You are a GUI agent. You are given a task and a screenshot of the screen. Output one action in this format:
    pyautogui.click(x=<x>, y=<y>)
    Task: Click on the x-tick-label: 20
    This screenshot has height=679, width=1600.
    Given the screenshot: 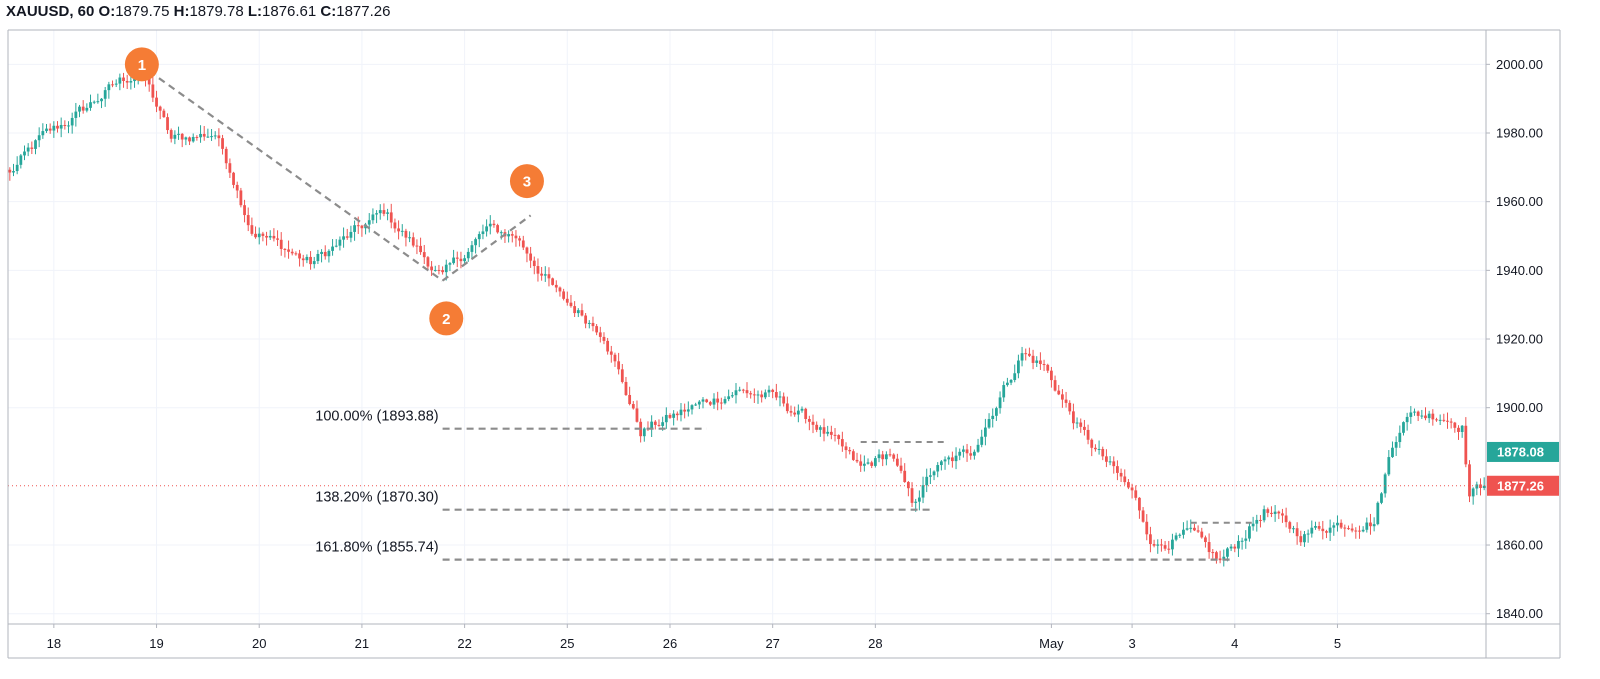 What is the action you would take?
    pyautogui.click(x=259, y=643)
    